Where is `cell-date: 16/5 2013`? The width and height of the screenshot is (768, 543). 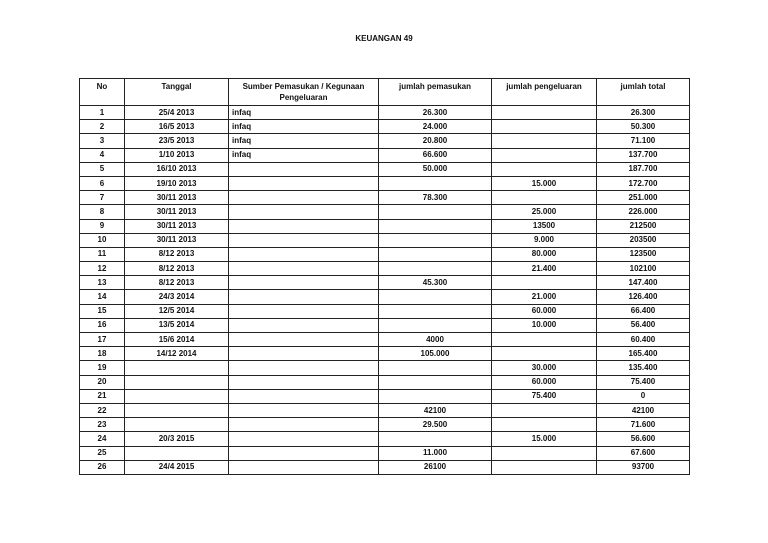
cell-date: 16/5 2013 is located at coordinates (176, 127).